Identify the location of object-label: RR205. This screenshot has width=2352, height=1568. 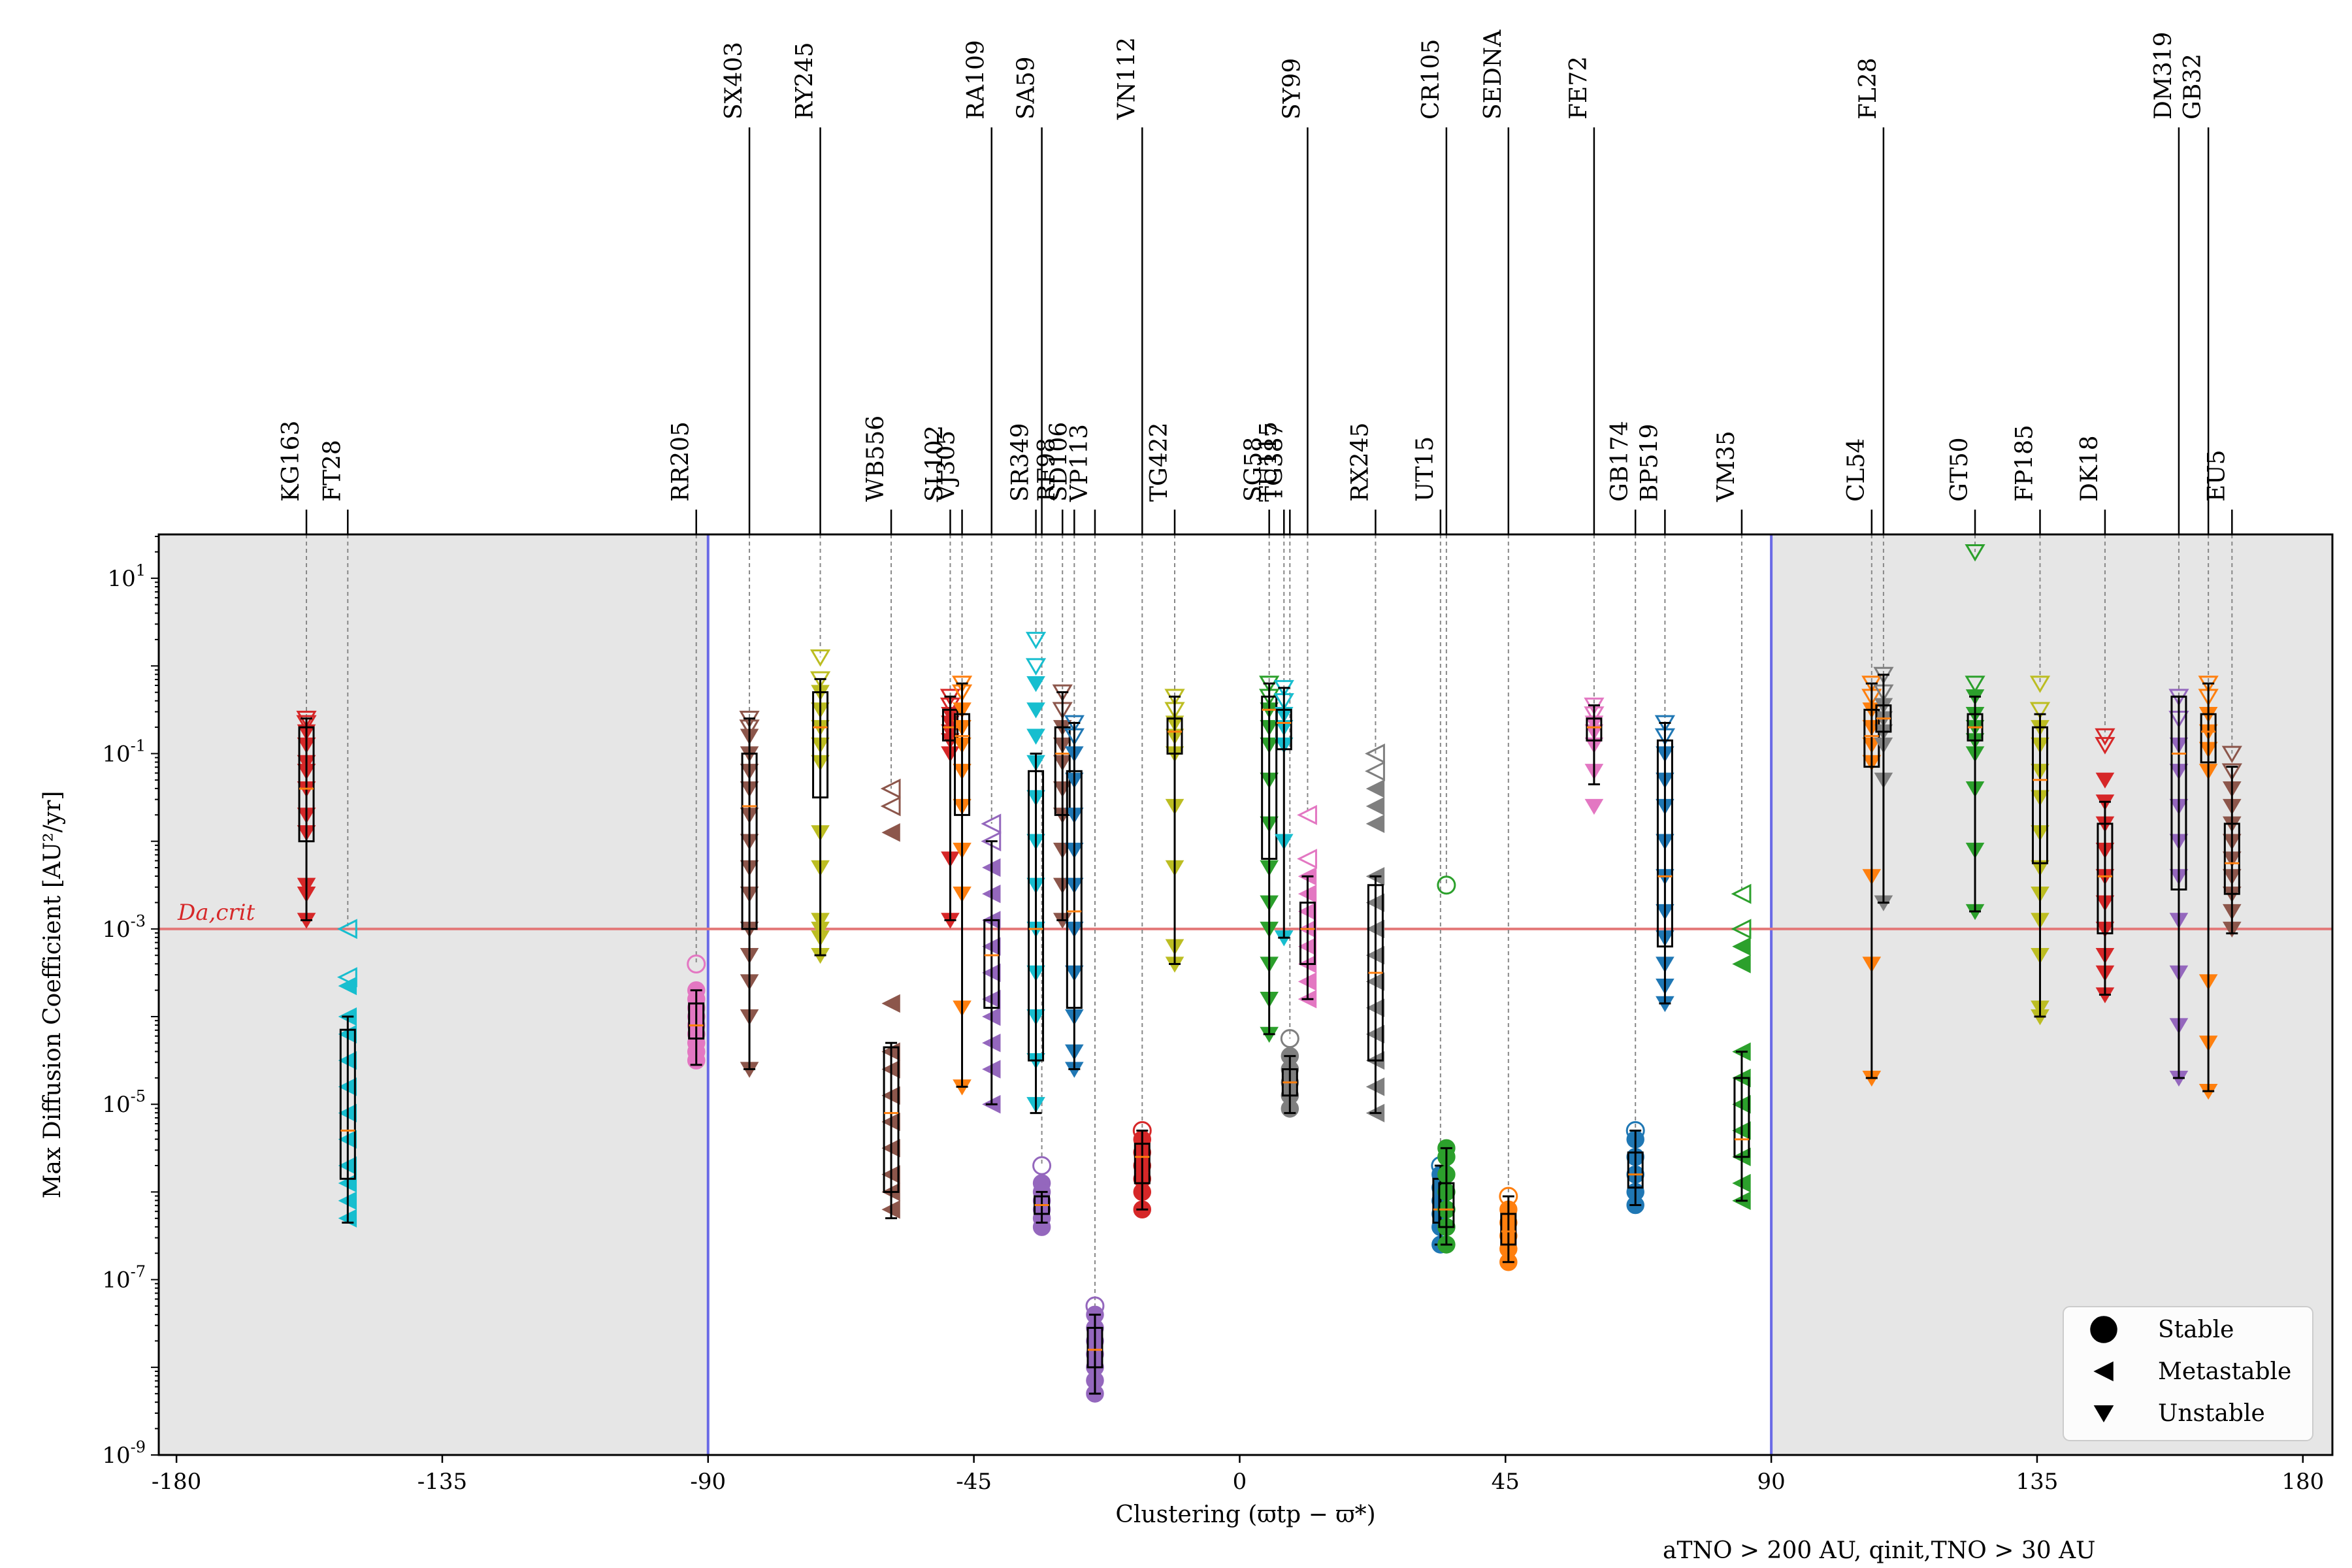
(681, 461).